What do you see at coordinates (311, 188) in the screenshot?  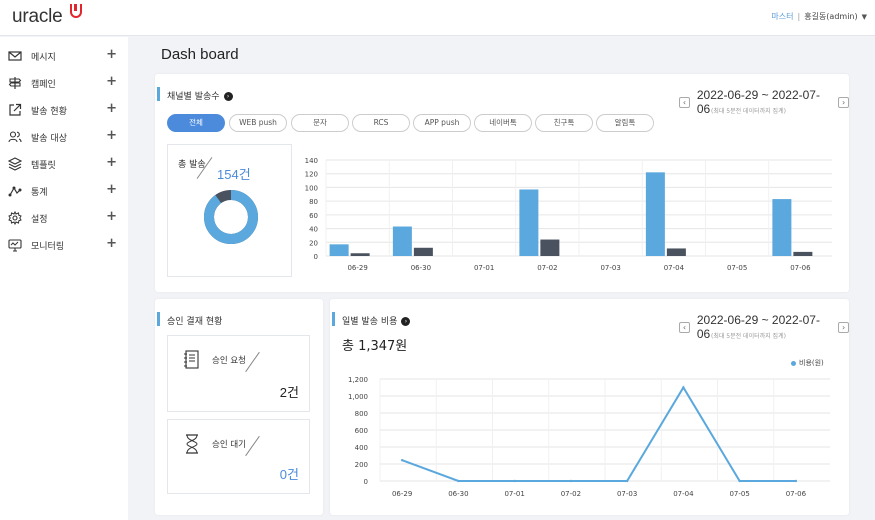 I see `y-tick-label: 100` at bounding box center [311, 188].